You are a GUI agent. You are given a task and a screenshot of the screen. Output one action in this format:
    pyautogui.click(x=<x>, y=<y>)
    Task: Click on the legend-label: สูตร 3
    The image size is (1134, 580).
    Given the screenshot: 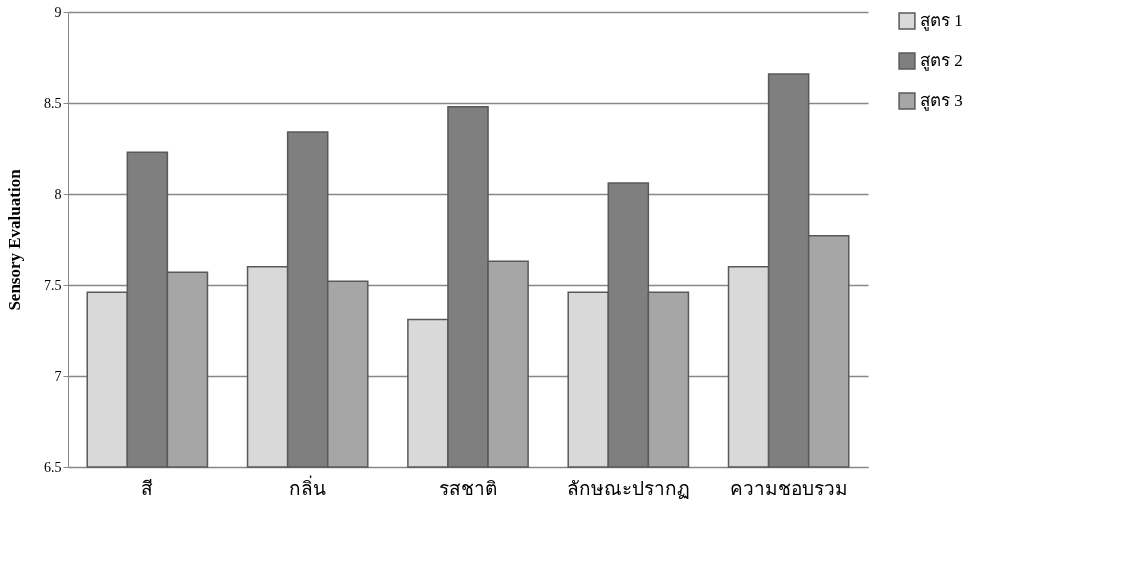 What is the action you would take?
    pyautogui.click(x=941, y=101)
    